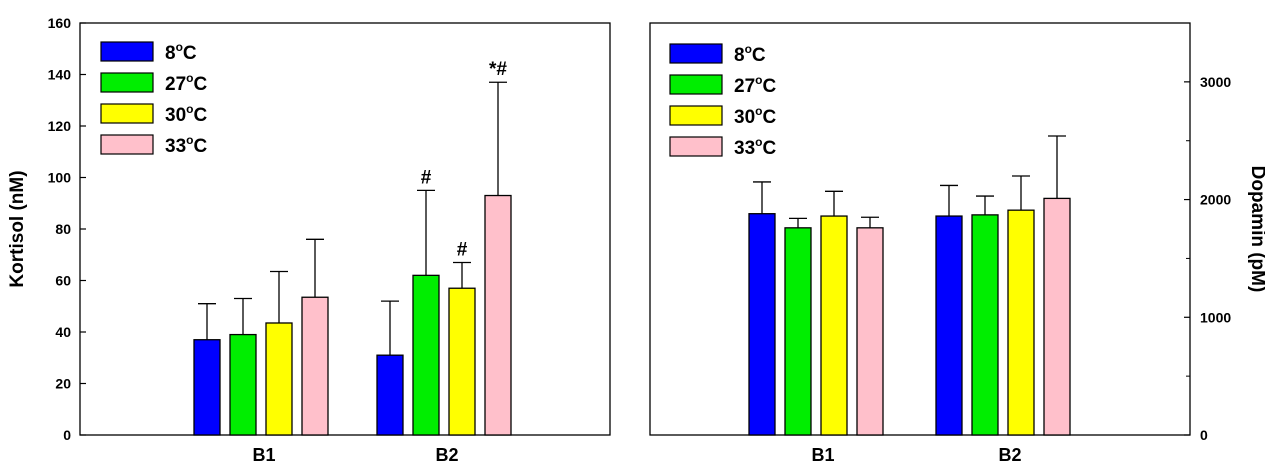  What do you see at coordinates (1215, 317) in the screenshot?
I see `y-tick-label: 1000` at bounding box center [1215, 317].